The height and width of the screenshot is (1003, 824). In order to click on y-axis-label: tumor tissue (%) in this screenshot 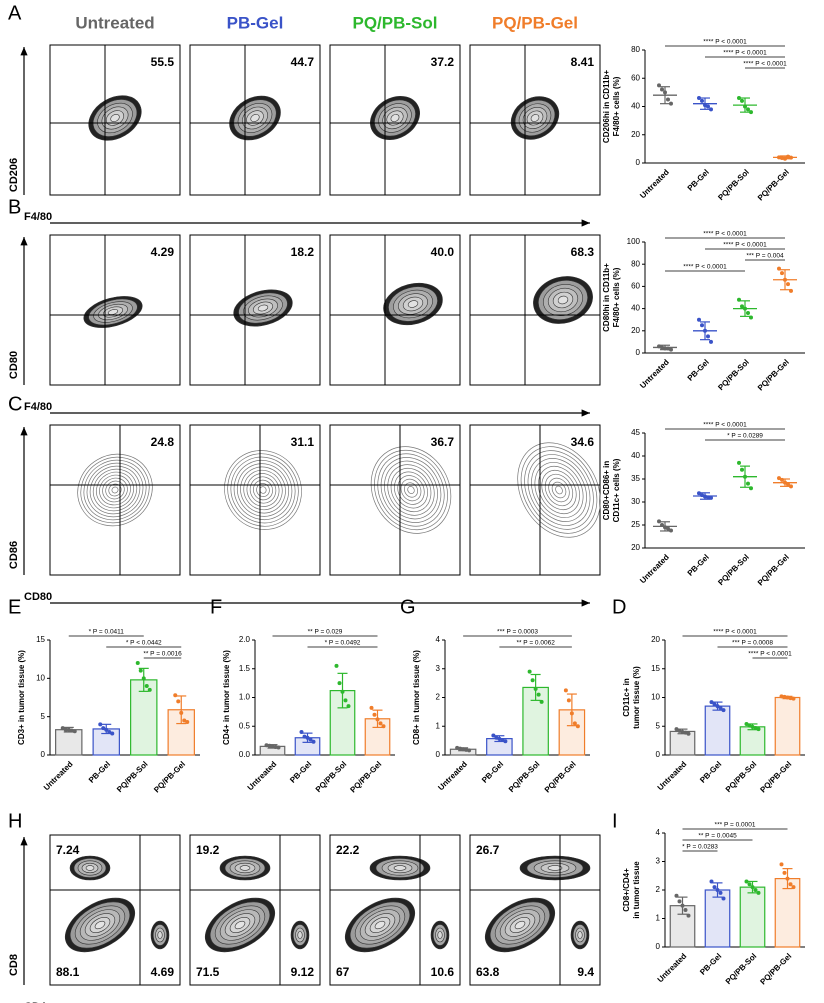, I will do `click(636, 697)`.